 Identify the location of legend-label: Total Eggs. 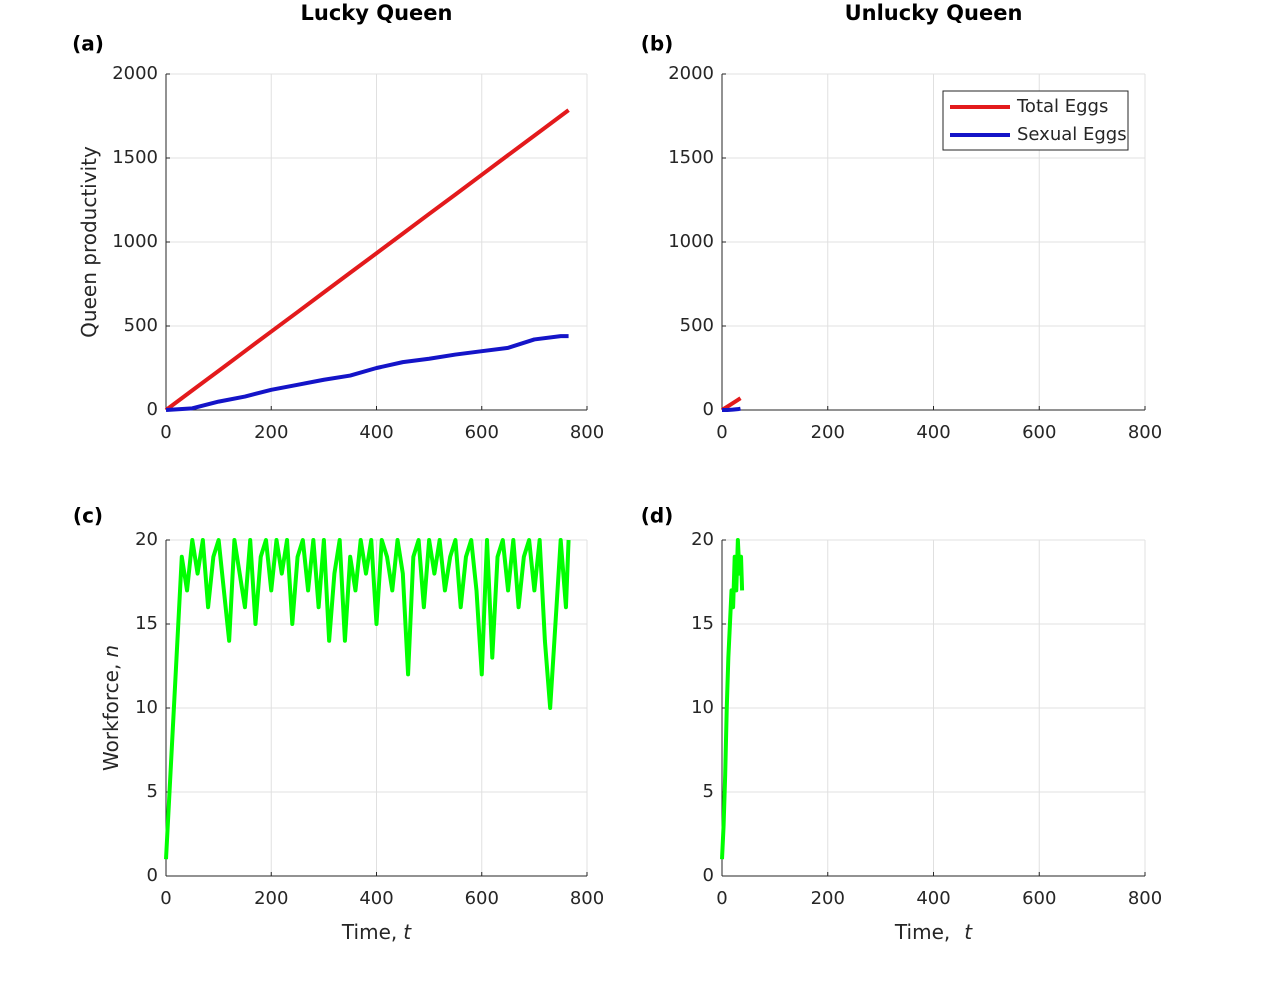
(1062, 106).